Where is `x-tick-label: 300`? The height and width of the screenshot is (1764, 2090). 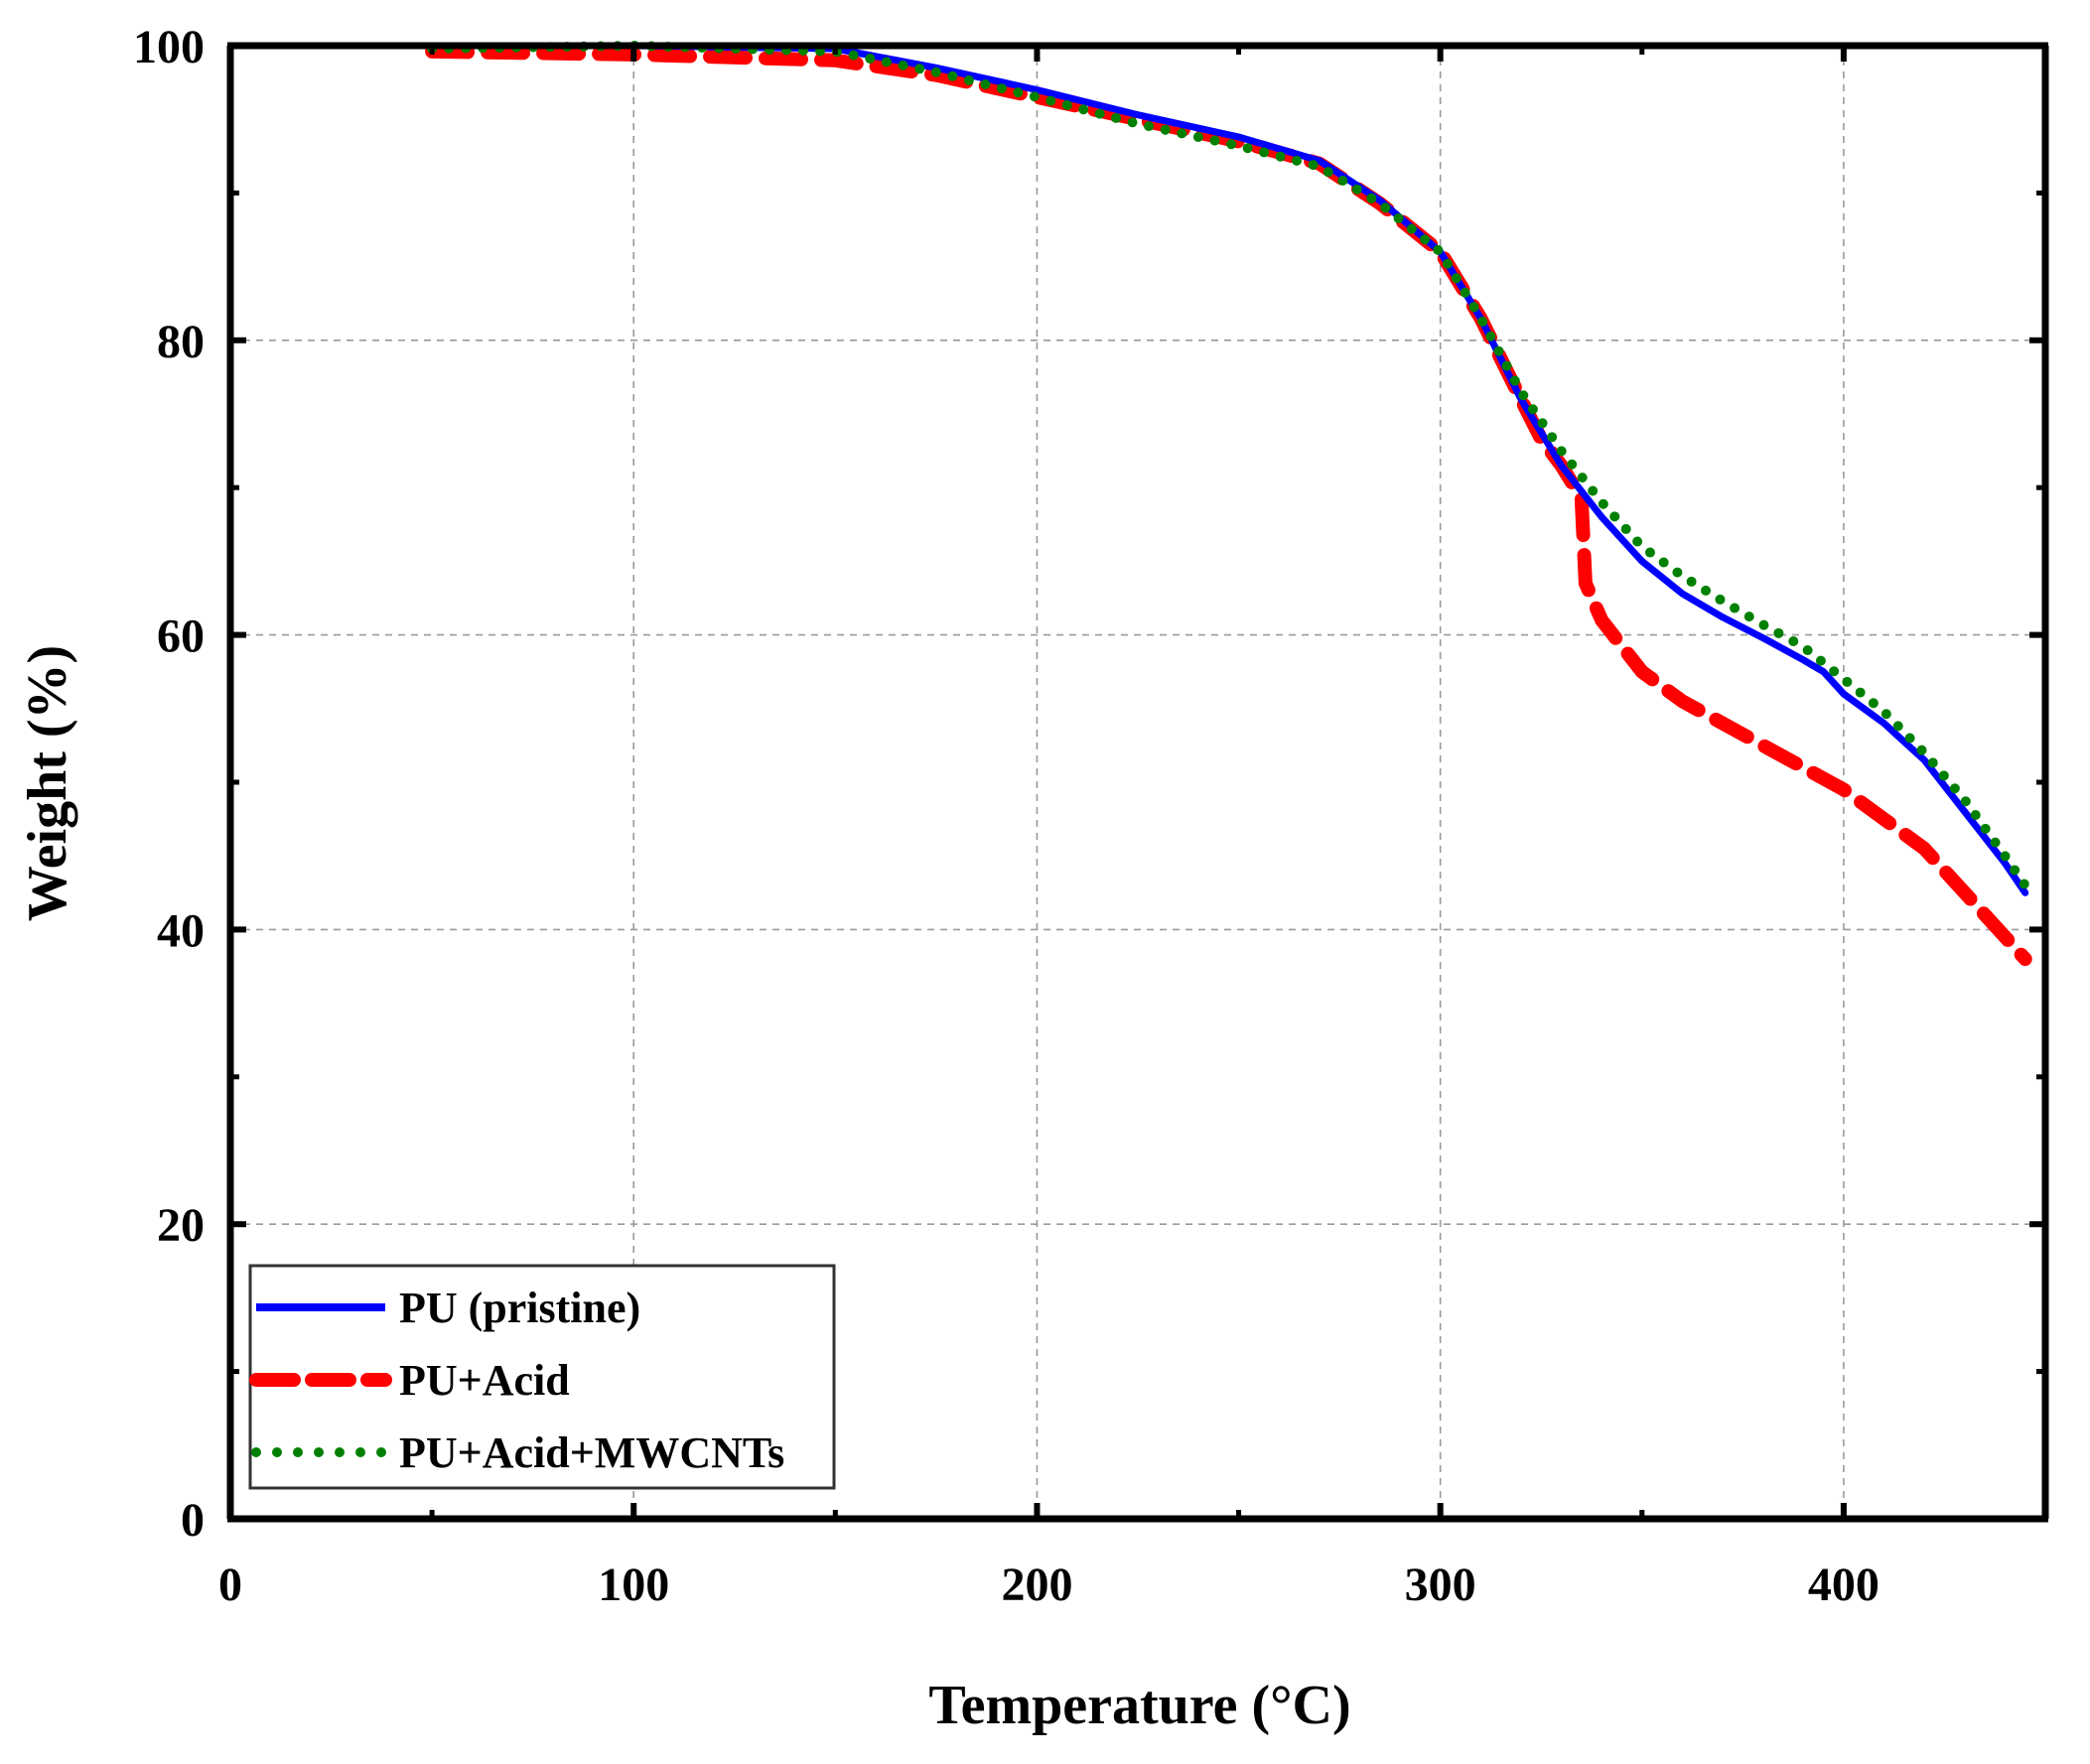
x-tick-label: 300 is located at coordinates (1440, 1585).